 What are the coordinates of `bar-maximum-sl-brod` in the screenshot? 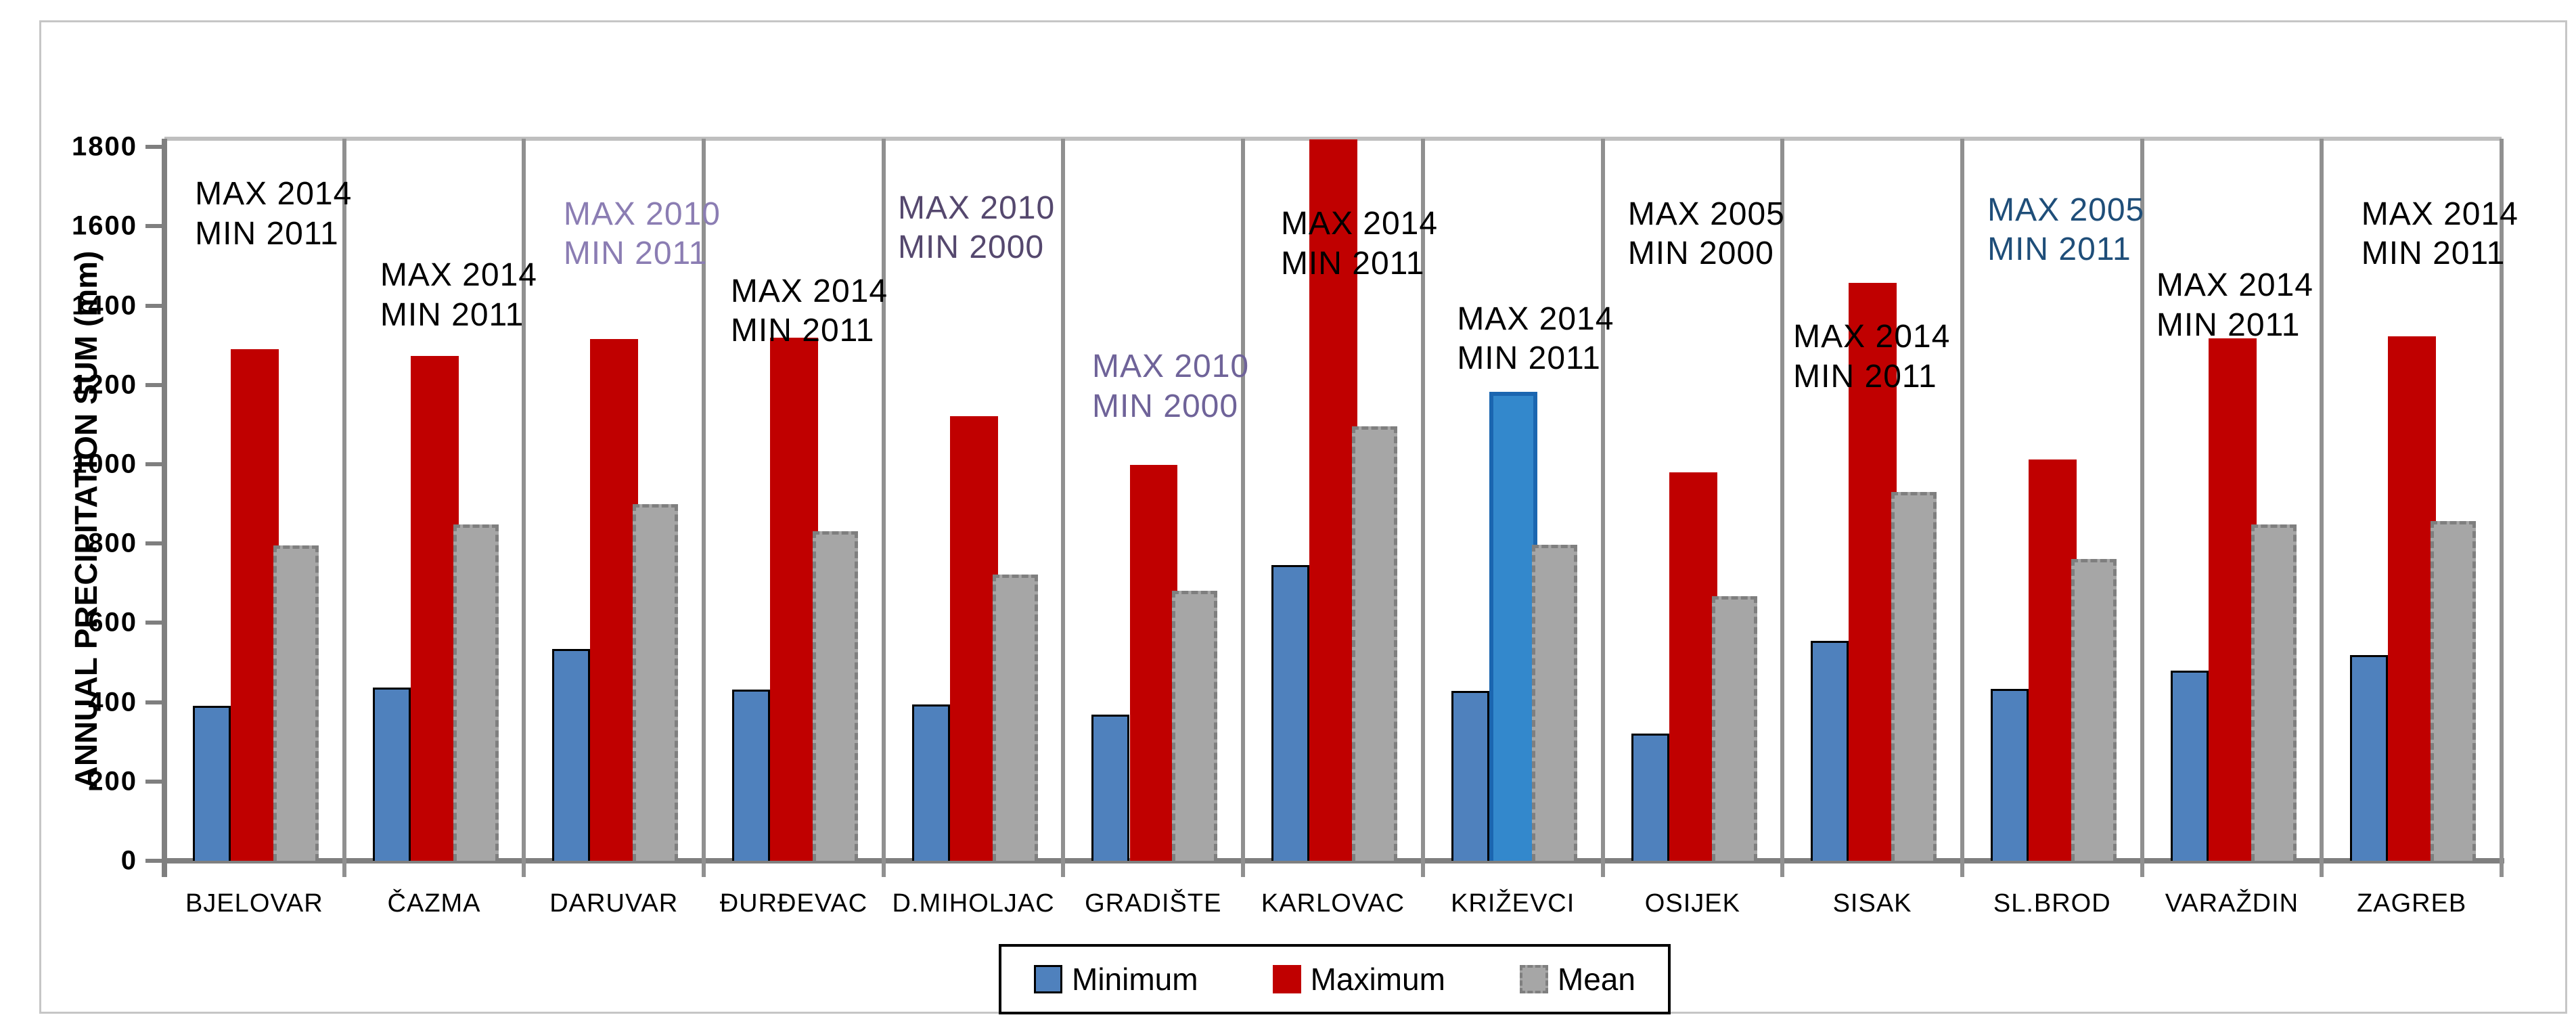 It's located at (2052, 660).